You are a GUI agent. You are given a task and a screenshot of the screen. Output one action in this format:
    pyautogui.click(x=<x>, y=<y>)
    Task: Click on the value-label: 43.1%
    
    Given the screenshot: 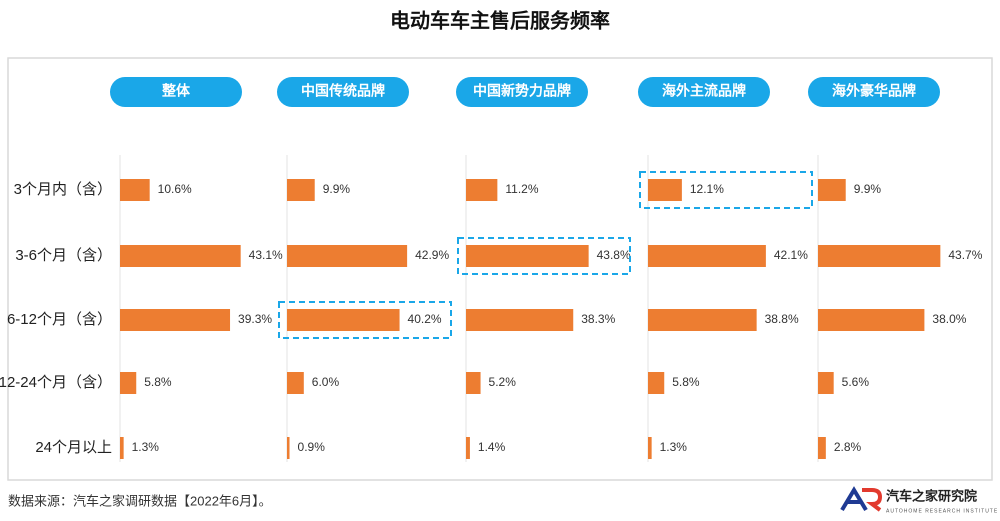 What is the action you would take?
    pyautogui.click(x=266, y=255)
    